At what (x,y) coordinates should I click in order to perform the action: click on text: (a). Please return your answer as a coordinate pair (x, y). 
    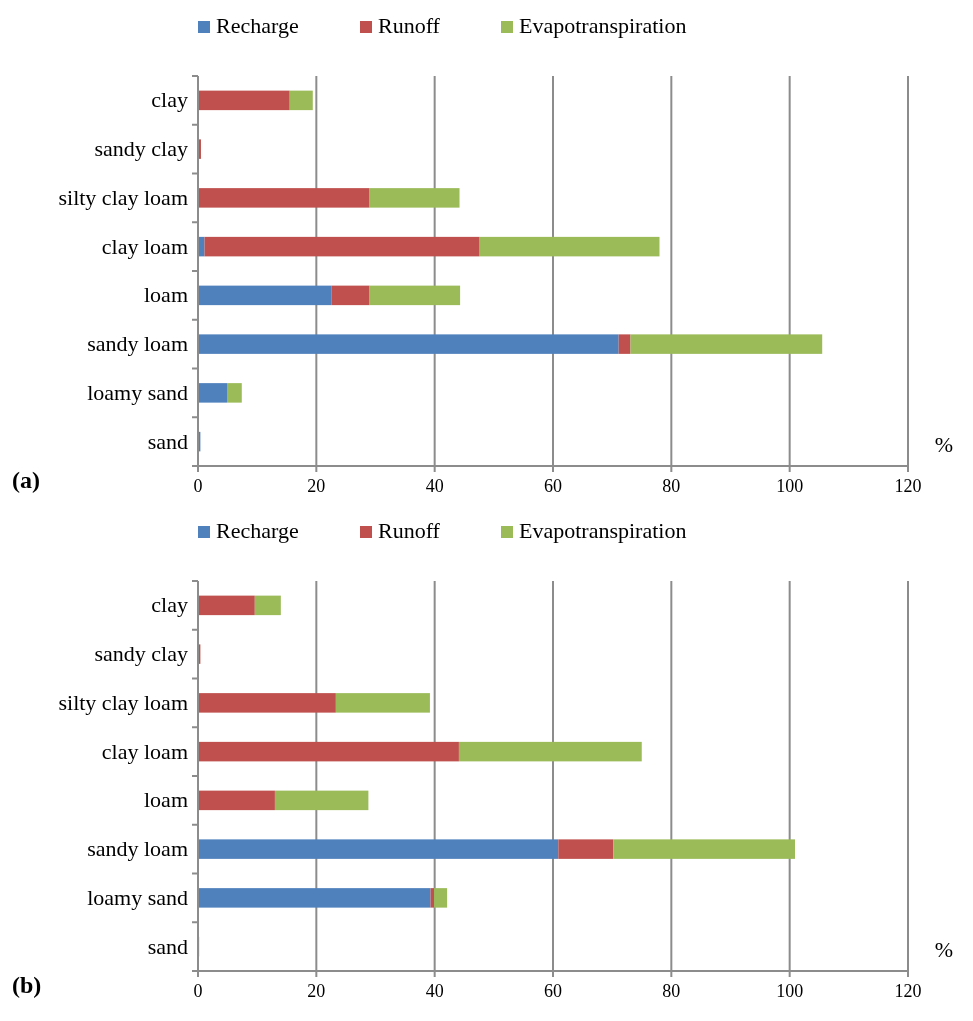
    Looking at the image, I should click on (26, 480).